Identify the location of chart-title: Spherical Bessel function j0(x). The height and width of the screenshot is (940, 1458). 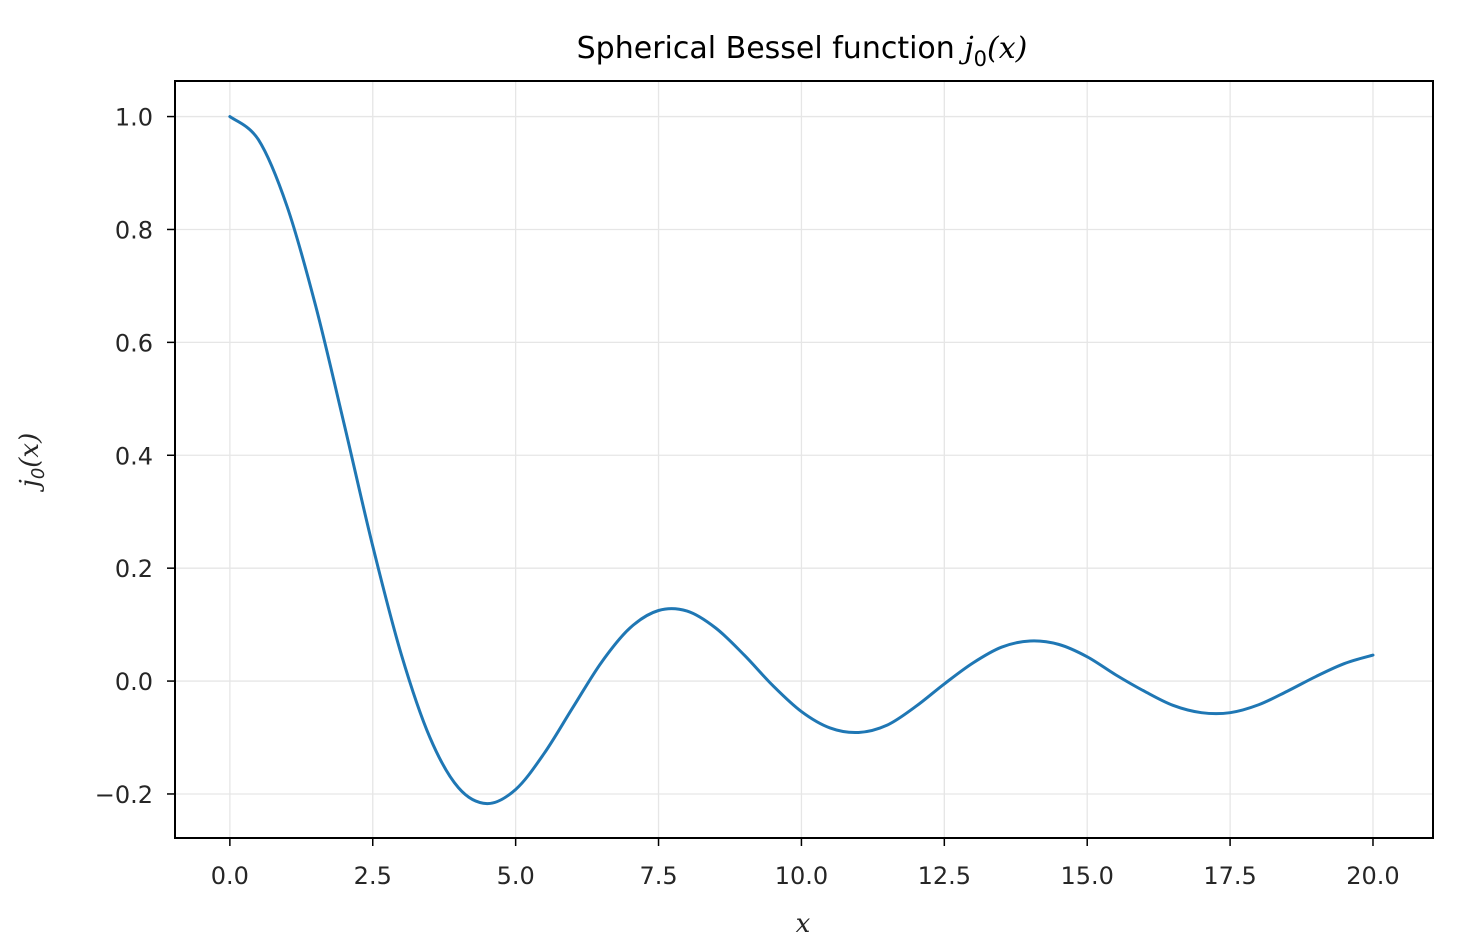
(802, 51).